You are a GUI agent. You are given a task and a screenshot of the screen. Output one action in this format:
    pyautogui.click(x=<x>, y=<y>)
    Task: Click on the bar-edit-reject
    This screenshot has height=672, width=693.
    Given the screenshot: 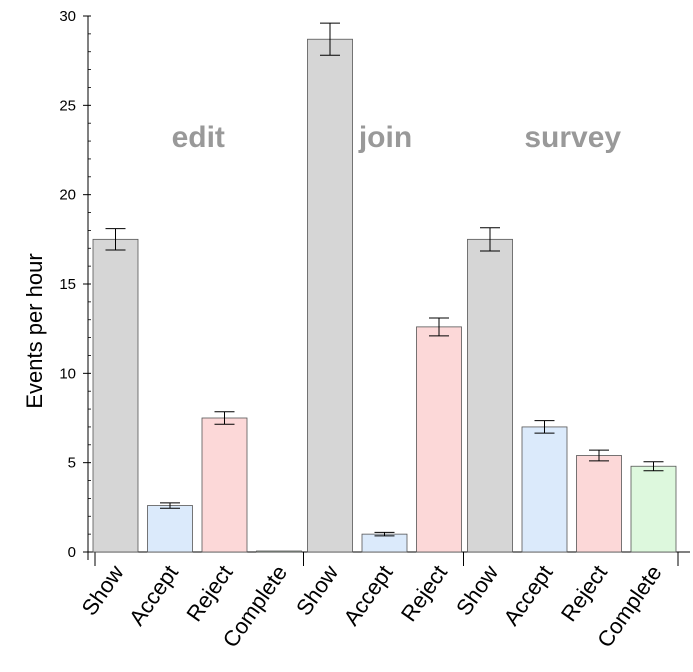 What is the action you would take?
    pyautogui.click(x=224, y=485)
    